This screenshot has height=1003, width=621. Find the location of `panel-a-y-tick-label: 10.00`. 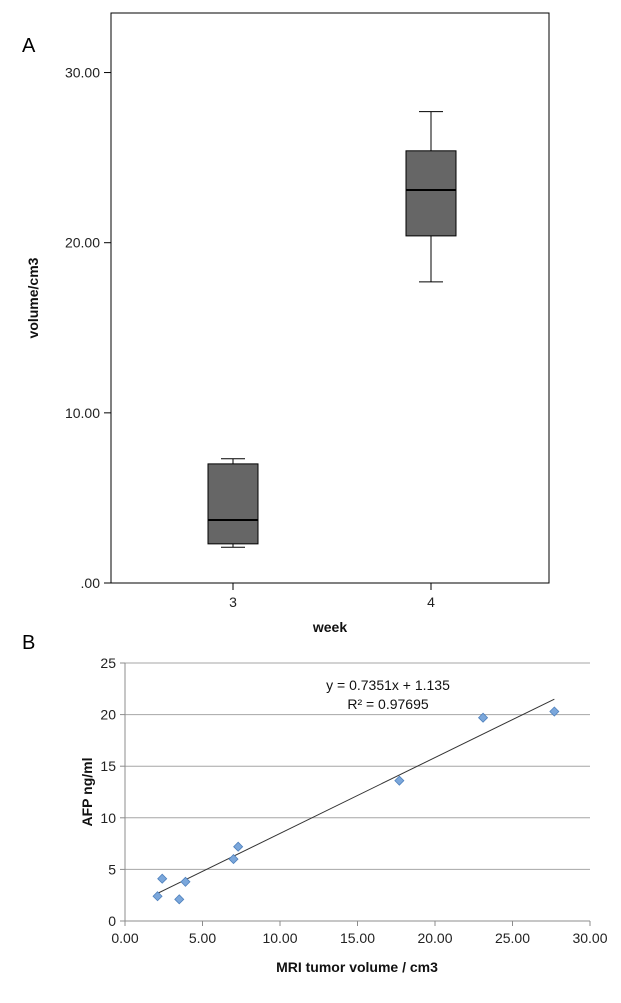

panel-a-y-tick-label: 10.00 is located at coordinates (82, 413).